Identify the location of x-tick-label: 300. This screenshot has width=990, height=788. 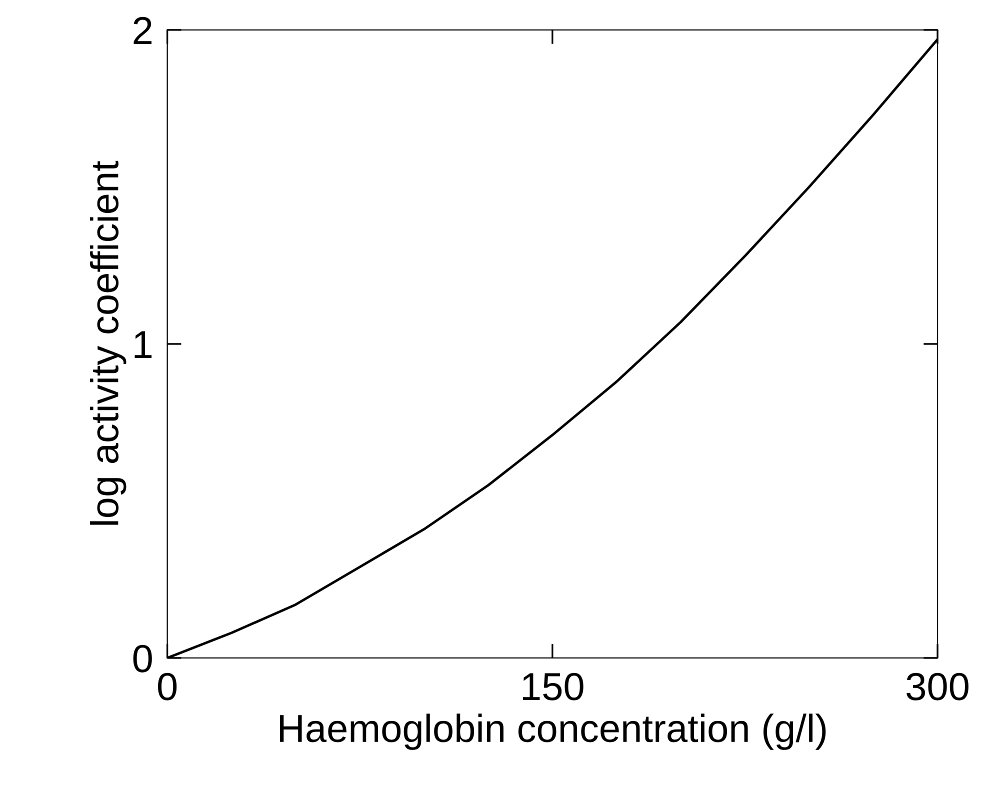
(937, 686).